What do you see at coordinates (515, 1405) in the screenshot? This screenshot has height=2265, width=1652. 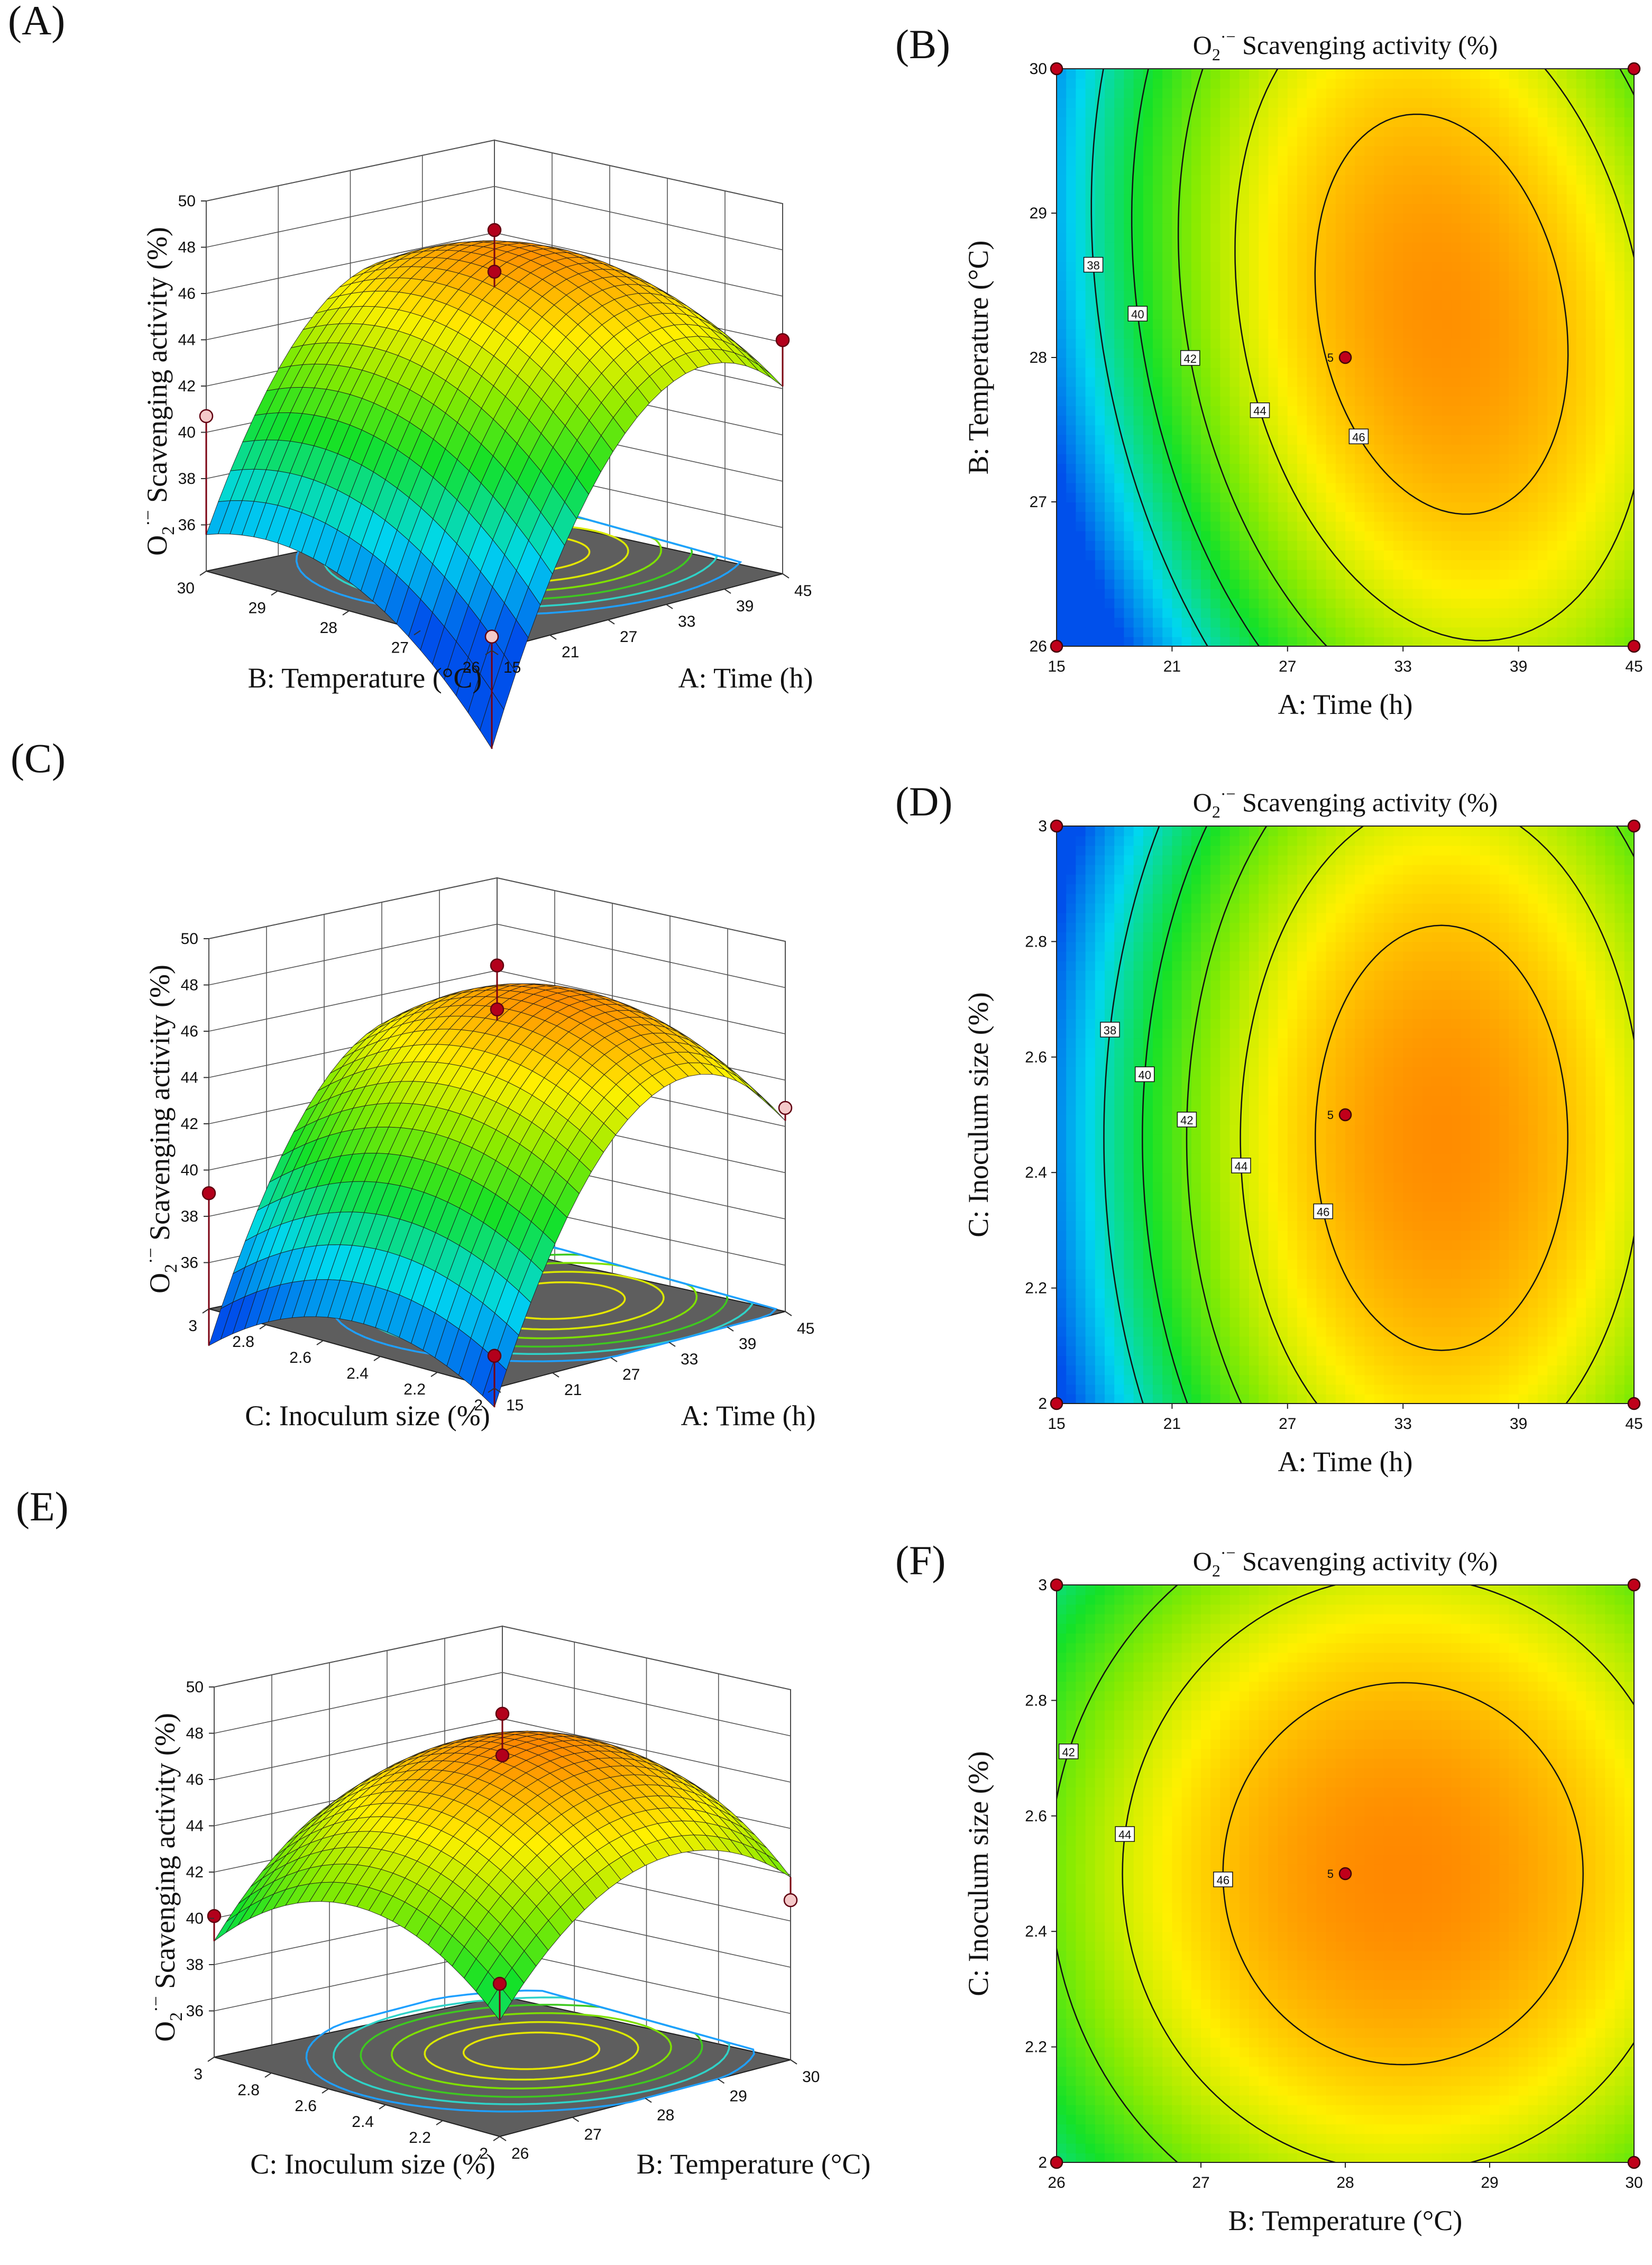 I see `x-tick-label-0: 15` at bounding box center [515, 1405].